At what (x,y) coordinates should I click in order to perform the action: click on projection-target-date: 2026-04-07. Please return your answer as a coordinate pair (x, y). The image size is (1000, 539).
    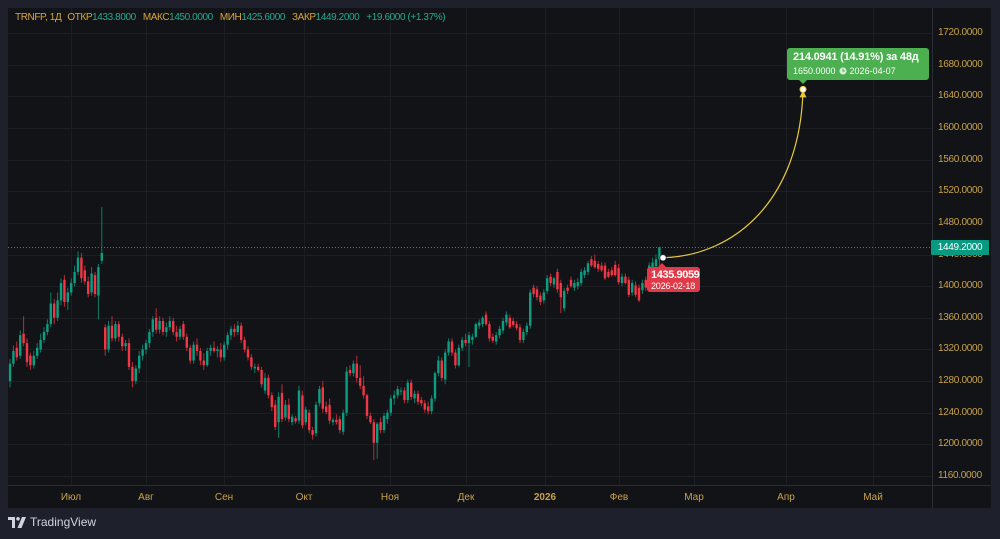
    Looking at the image, I should click on (872, 71).